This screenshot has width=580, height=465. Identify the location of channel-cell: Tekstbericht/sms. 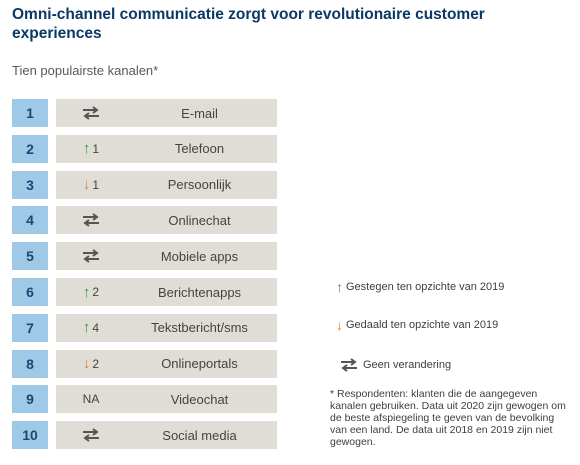
(199, 327).